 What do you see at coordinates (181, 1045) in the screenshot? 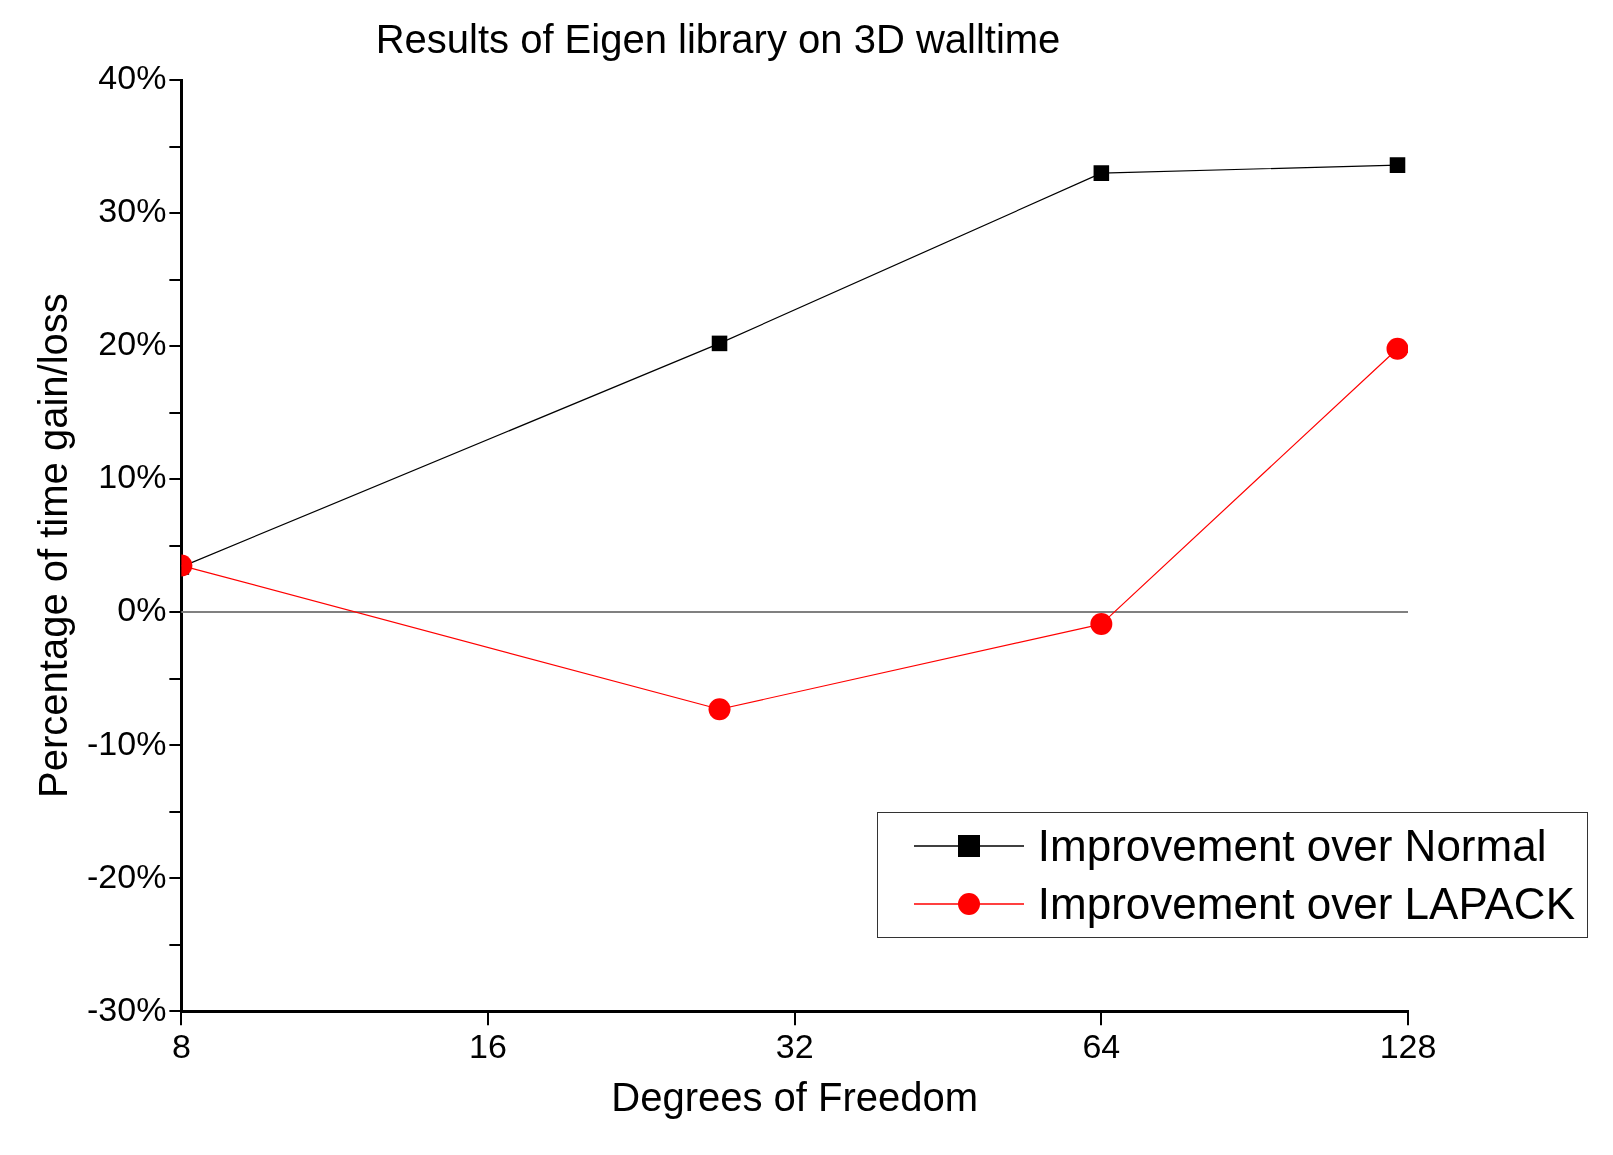
I see `x-tick-label: 8` at bounding box center [181, 1045].